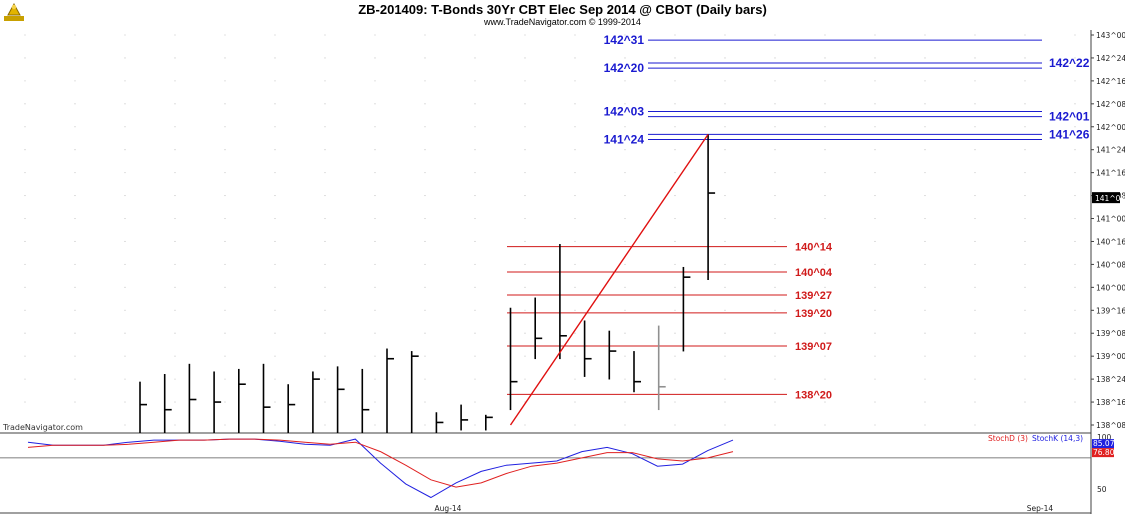 This screenshot has height=517, width=1125. Describe the element at coordinates (1110, 58) in the screenshot. I see `price-tick-label: 142^24` at that location.